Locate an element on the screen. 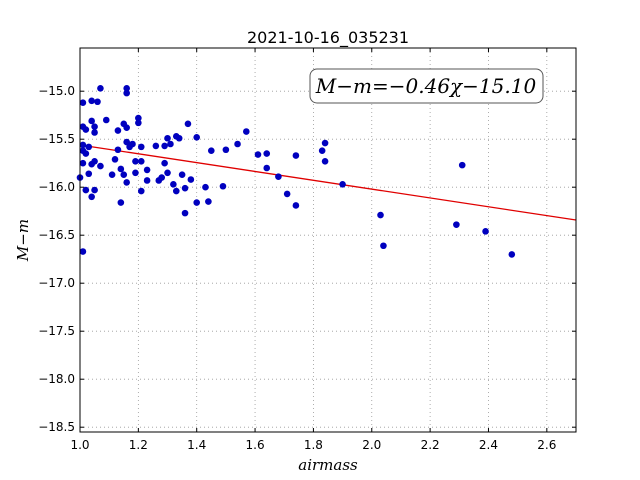  chart-title: 2021-10-16_035231 is located at coordinates (328, 38).